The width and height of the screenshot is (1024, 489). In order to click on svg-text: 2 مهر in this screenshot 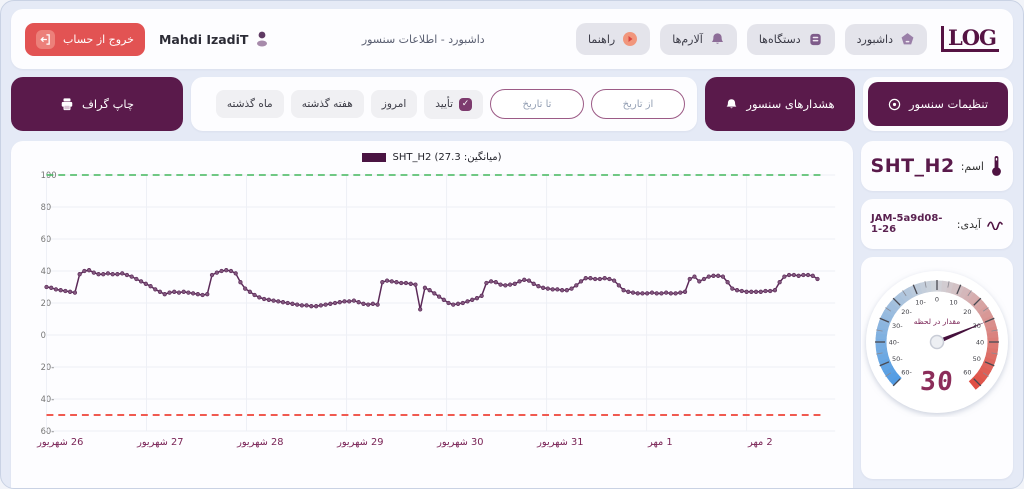, I will do `click(760, 442)`.